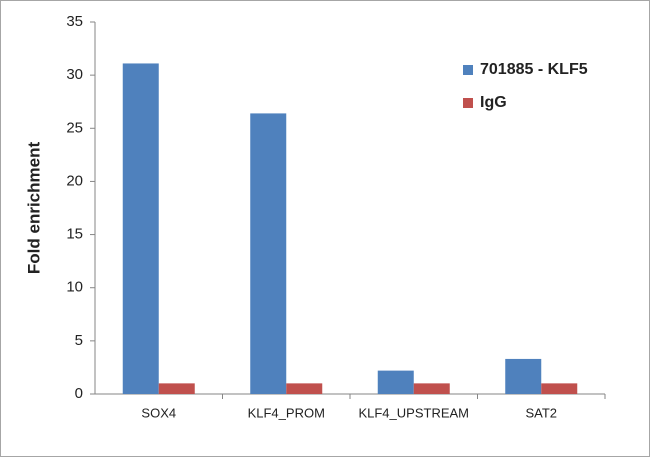 Image resolution: width=650 pixels, height=457 pixels. Describe the element at coordinates (413, 412) in the screenshot. I see `x-tick-label: KLF4_UPSTREAM` at that location.